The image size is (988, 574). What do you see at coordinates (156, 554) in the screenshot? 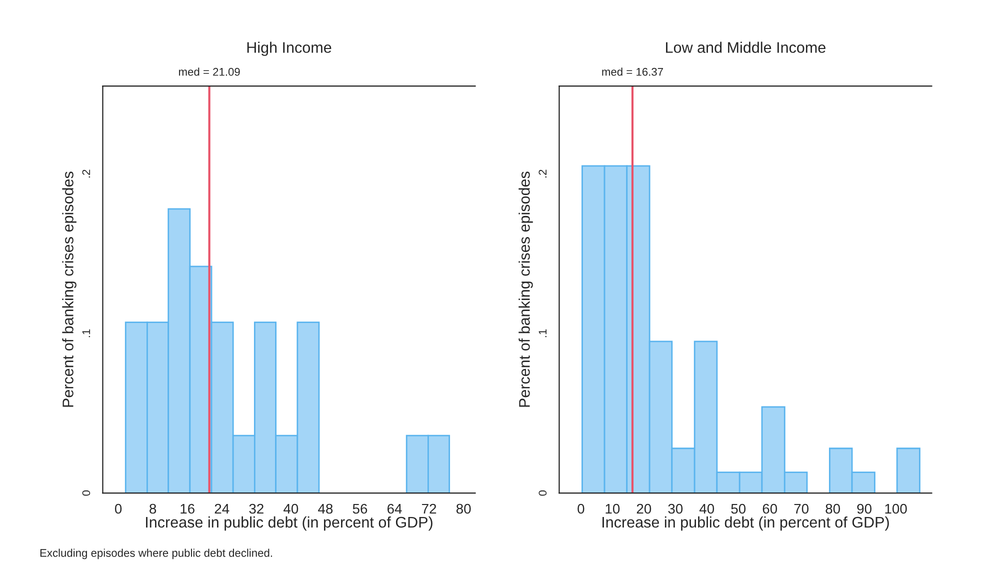
I see `text: Excluding episodes where public debt declined.` at bounding box center [156, 554].